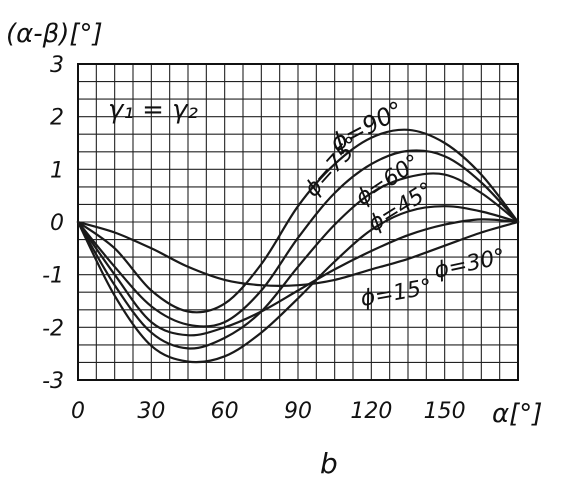 This screenshot has width=565, height=482. I want to click on subplot-label: b, so click(329, 463).